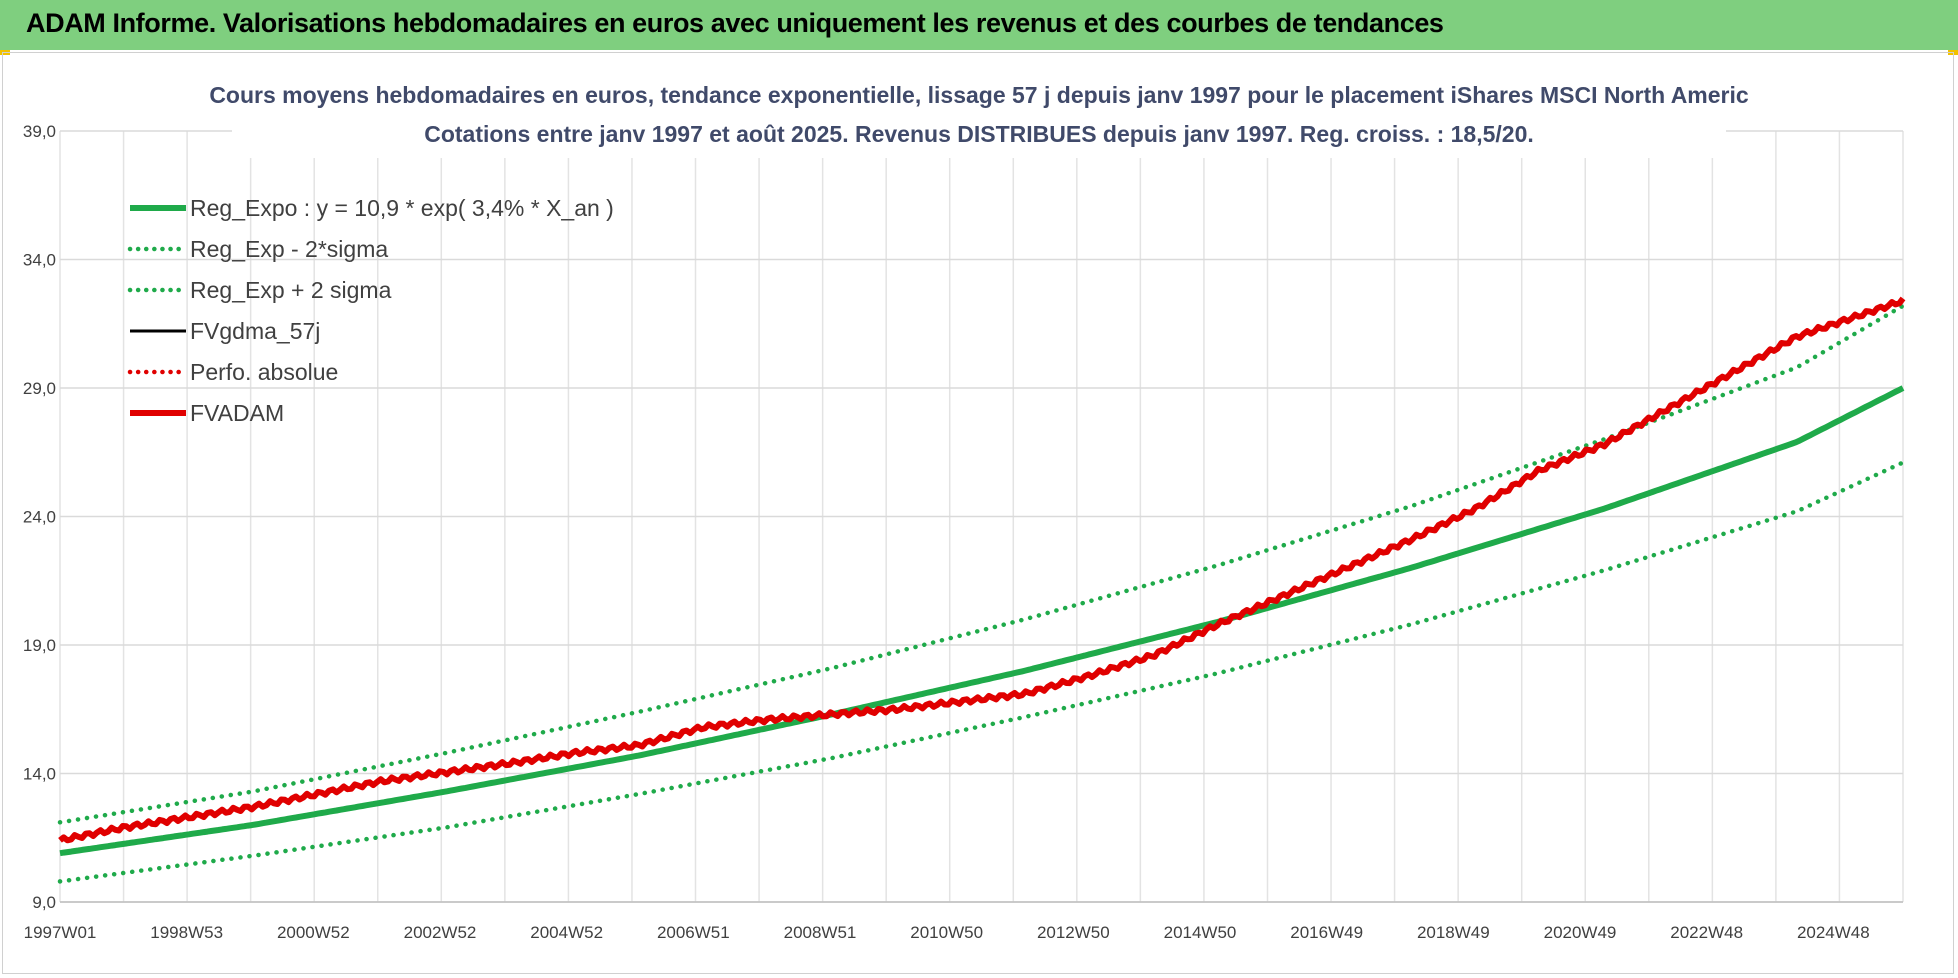  What do you see at coordinates (237, 413) in the screenshot?
I see `legend-label: FVADAM` at bounding box center [237, 413].